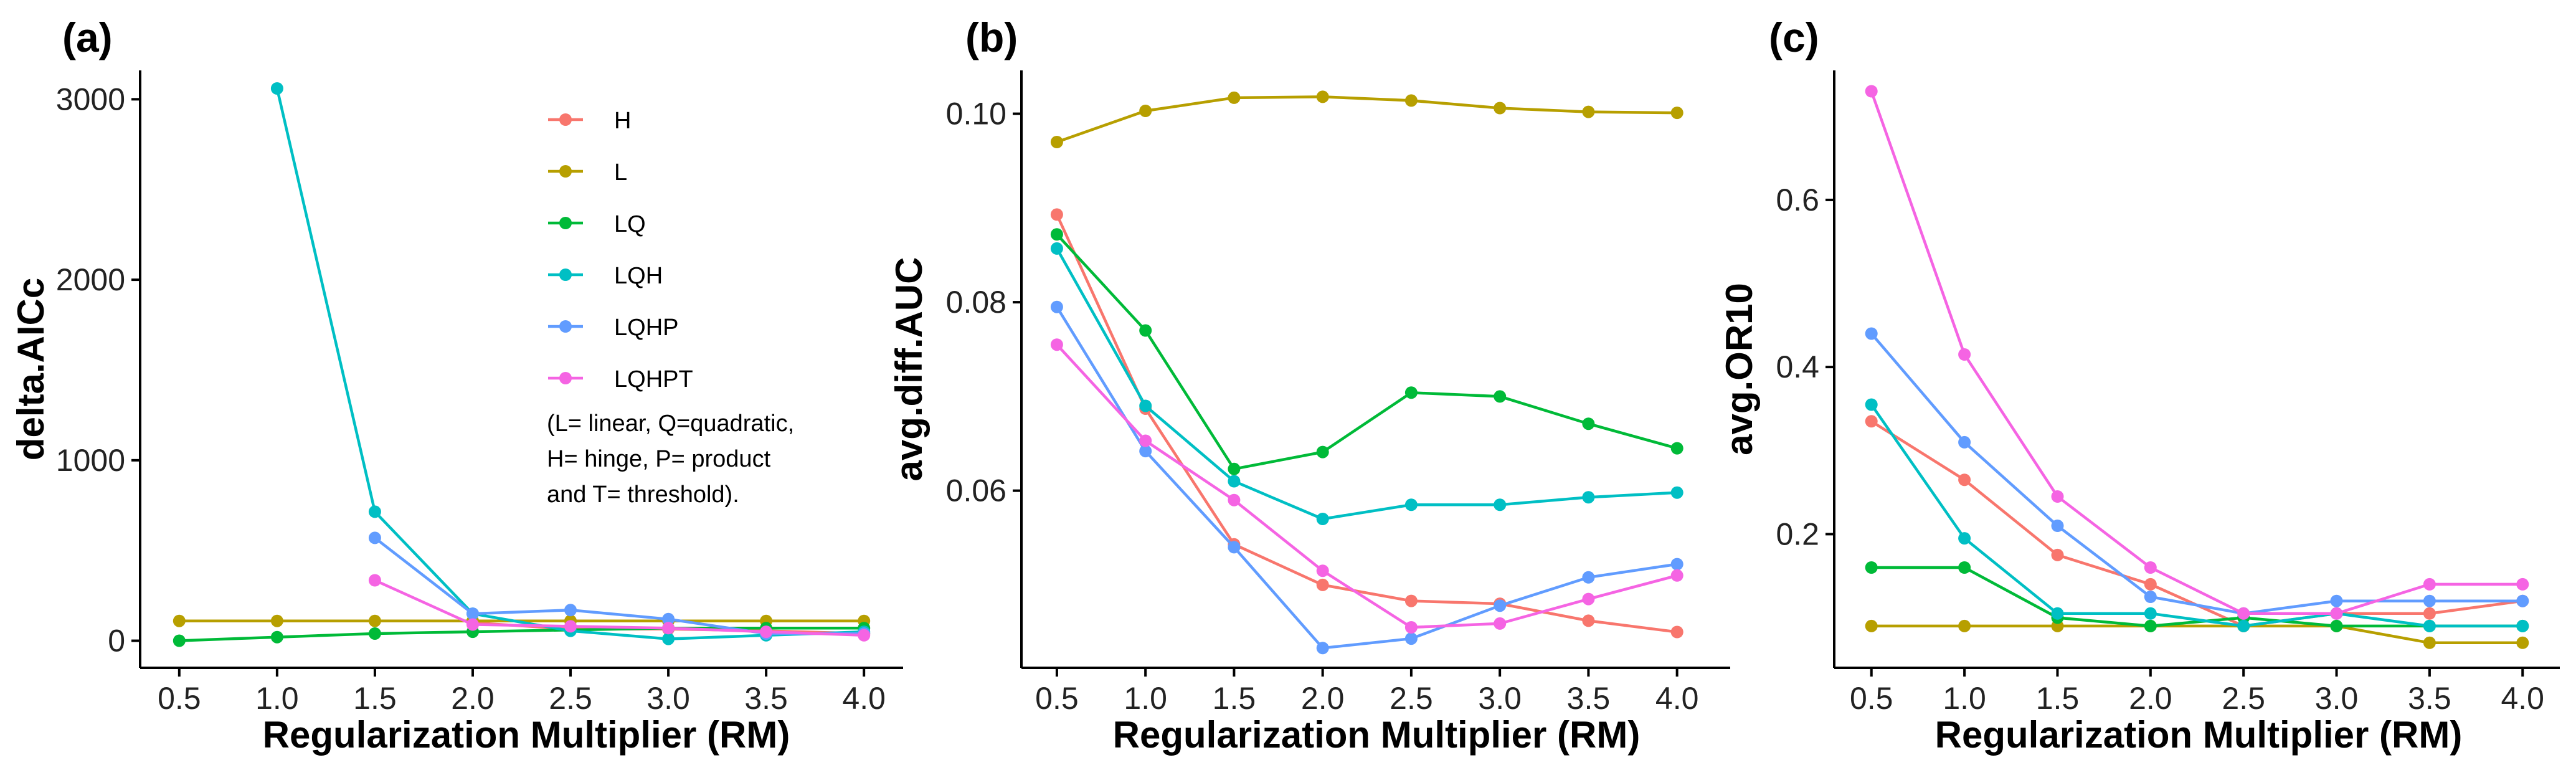 Image resolution: width=2576 pixels, height=770 pixels. What do you see at coordinates (1589, 698) in the screenshot?
I see `x-tick-label: 3.5` at bounding box center [1589, 698].